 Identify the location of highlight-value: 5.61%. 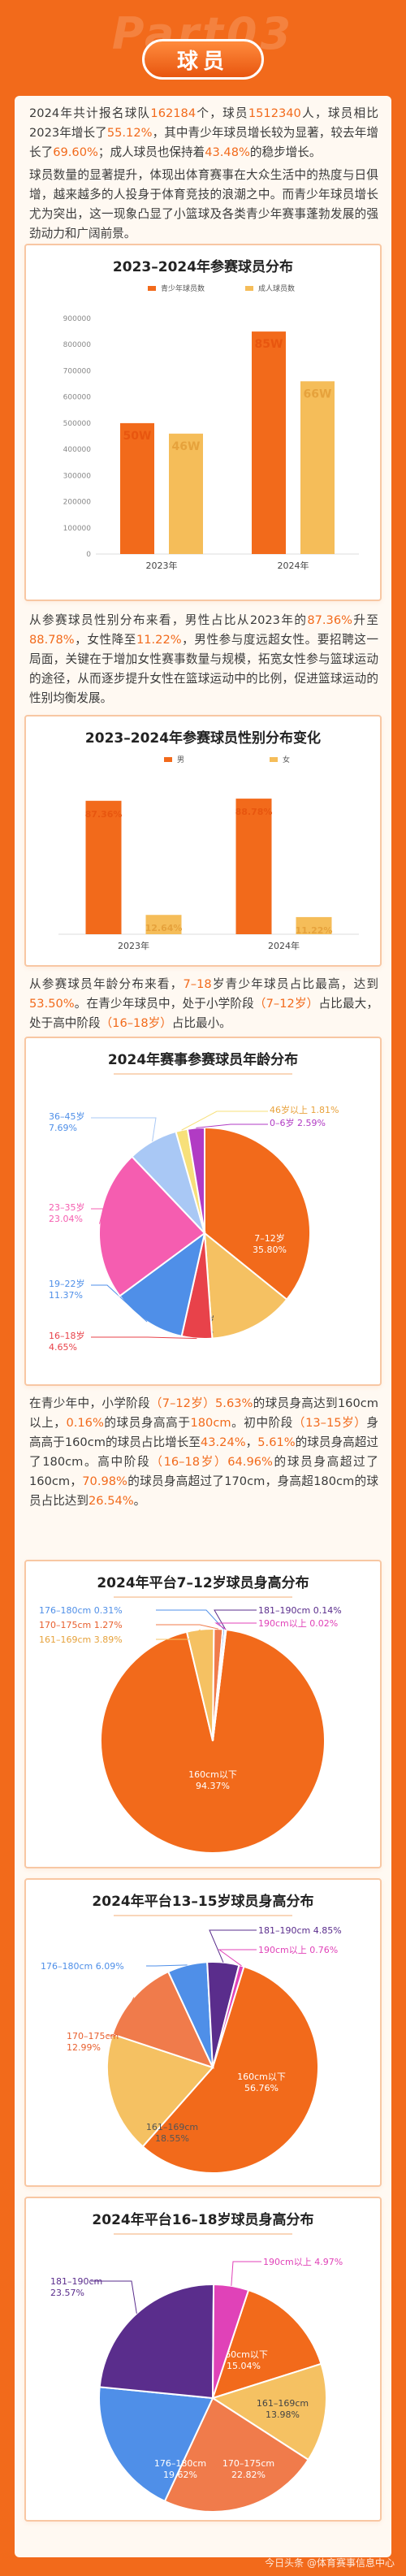
(276, 1442).